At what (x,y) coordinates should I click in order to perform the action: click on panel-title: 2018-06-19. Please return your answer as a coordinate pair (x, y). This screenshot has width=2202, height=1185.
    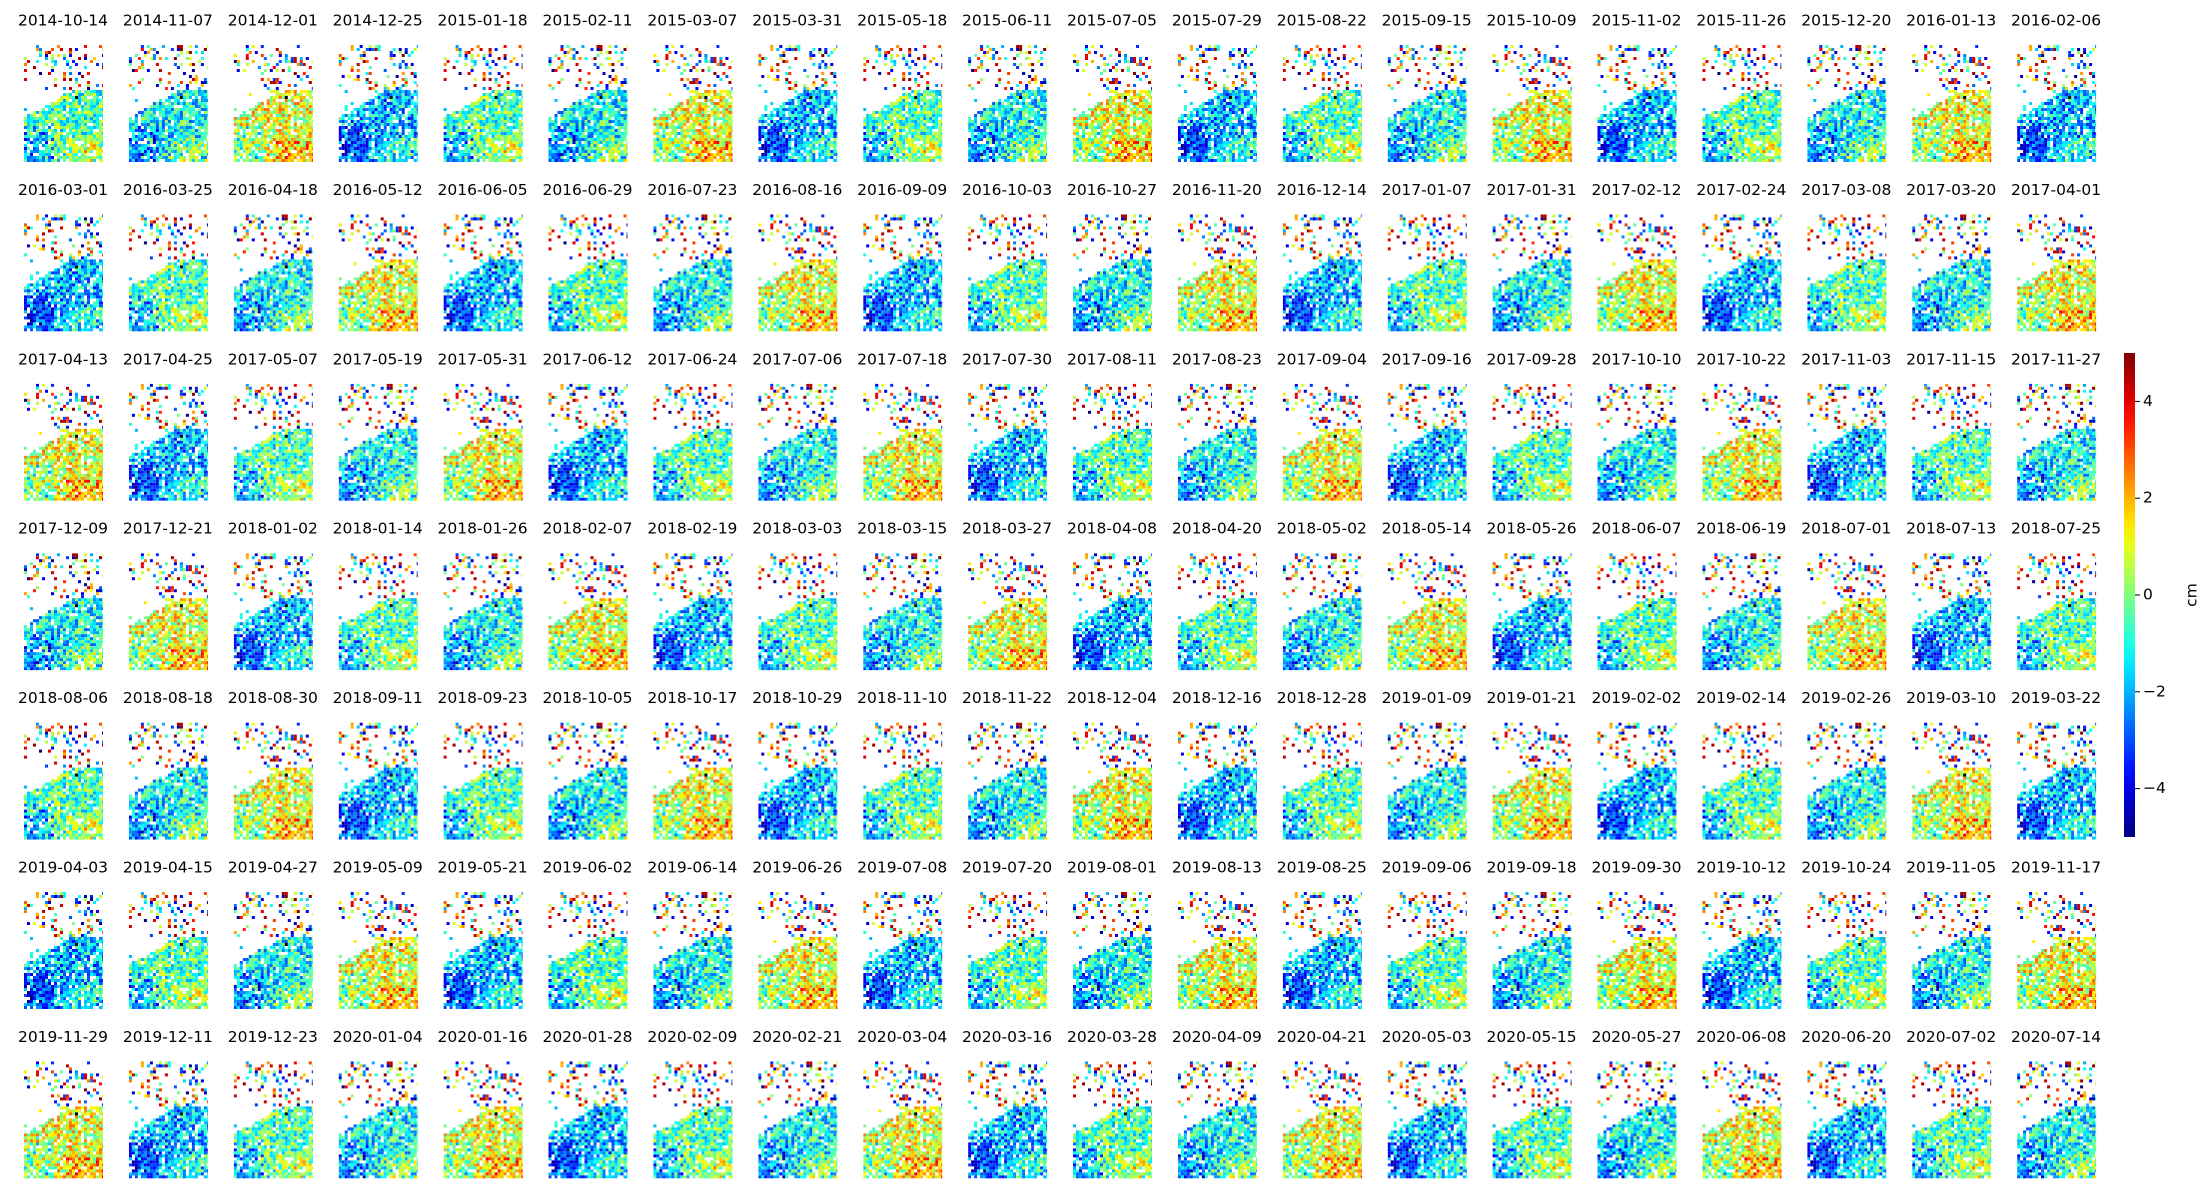
    Looking at the image, I should click on (1741, 529).